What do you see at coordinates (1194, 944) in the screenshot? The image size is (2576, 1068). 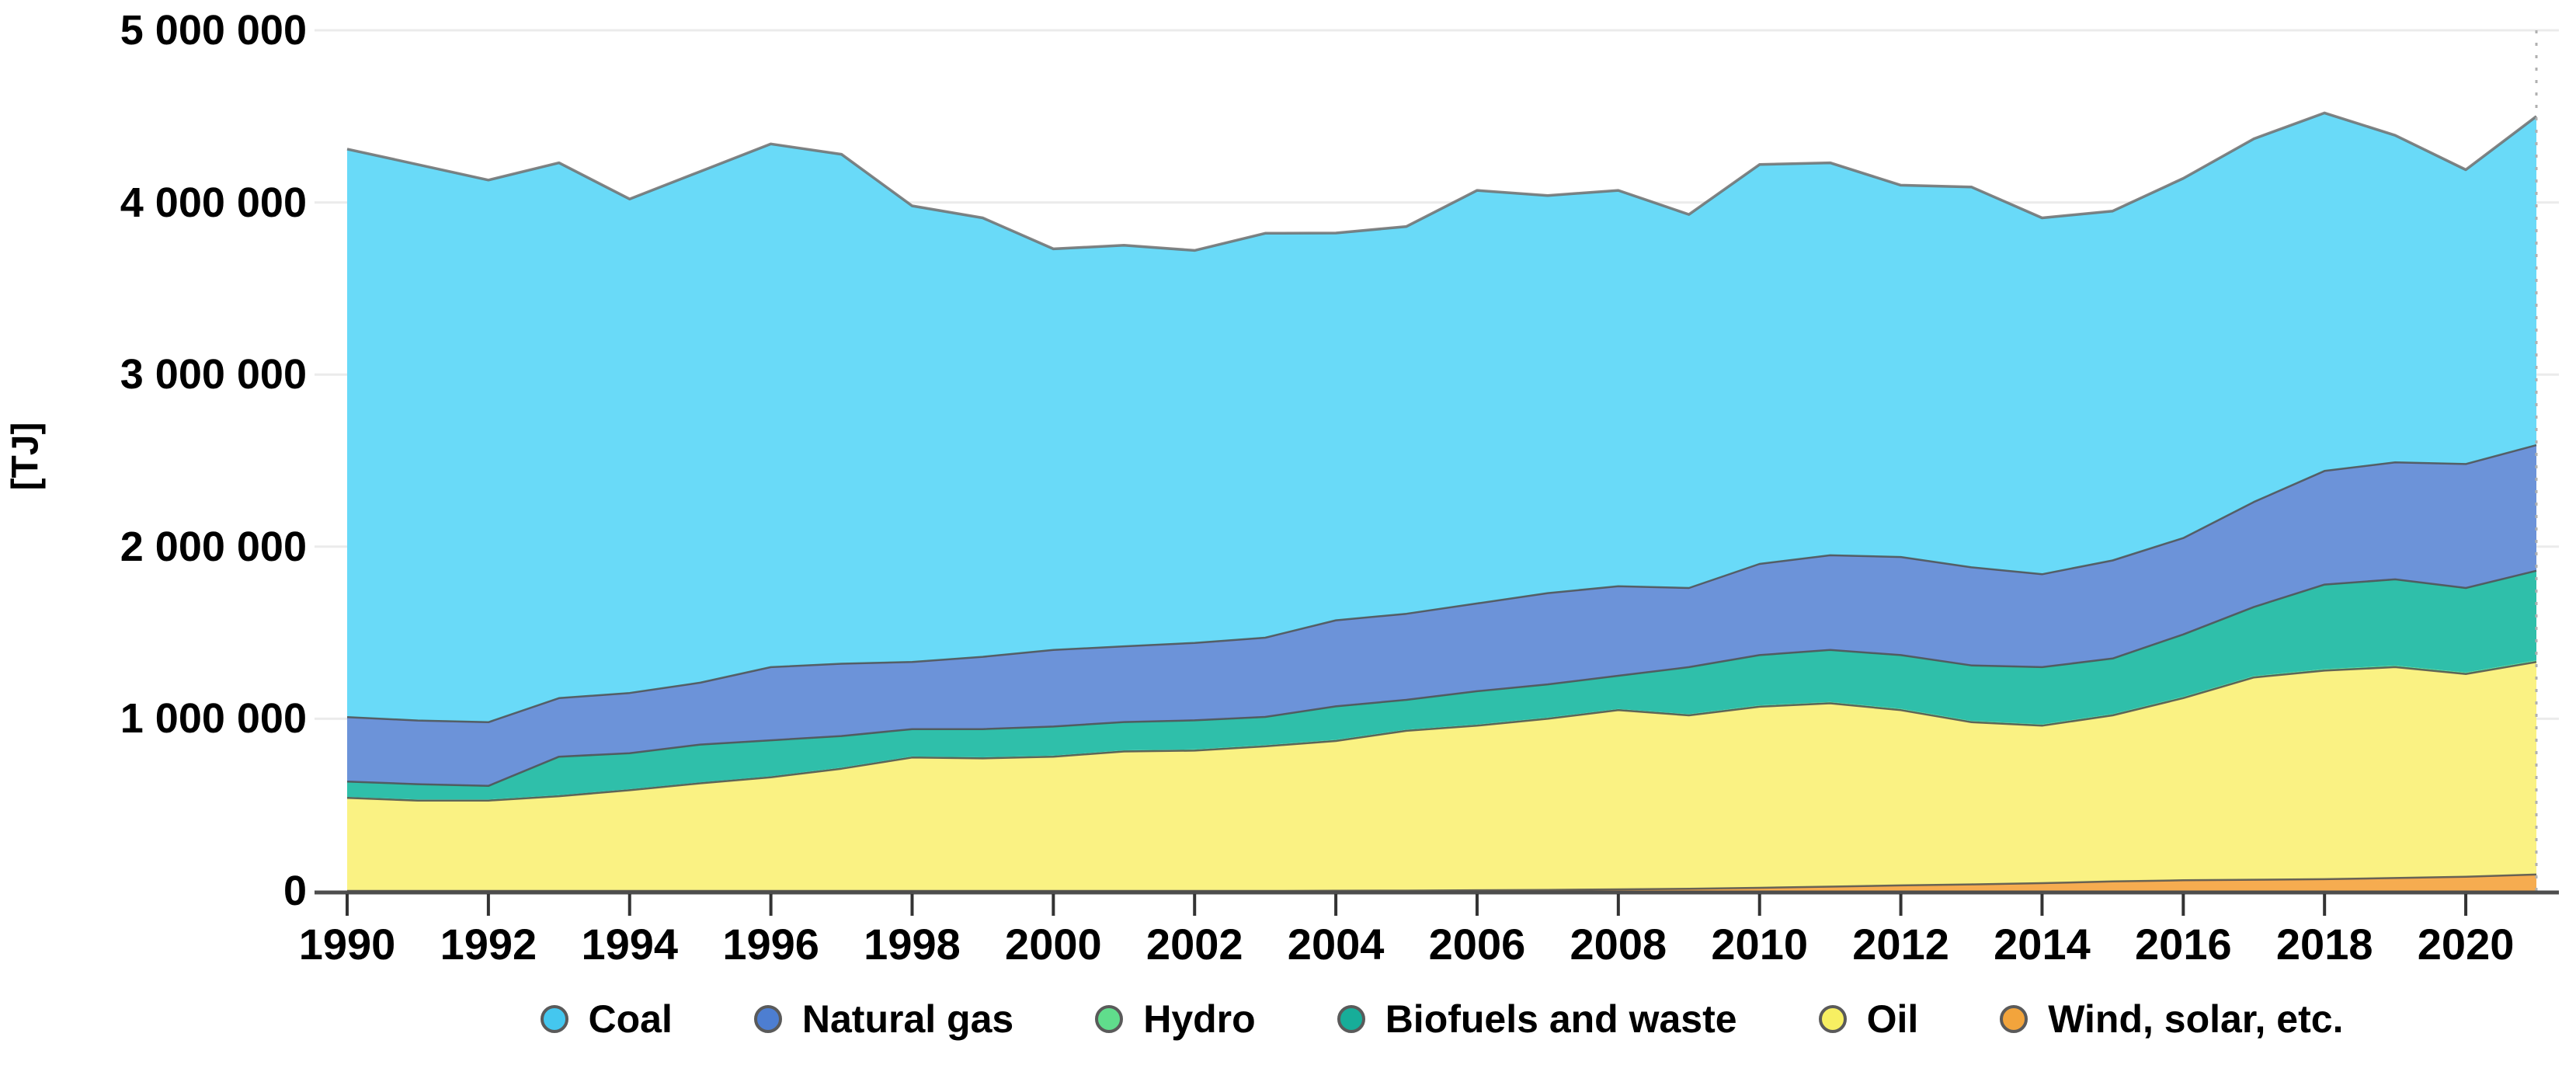 I see `x-tick-label: 2002` at bounding box center [1194, 944].